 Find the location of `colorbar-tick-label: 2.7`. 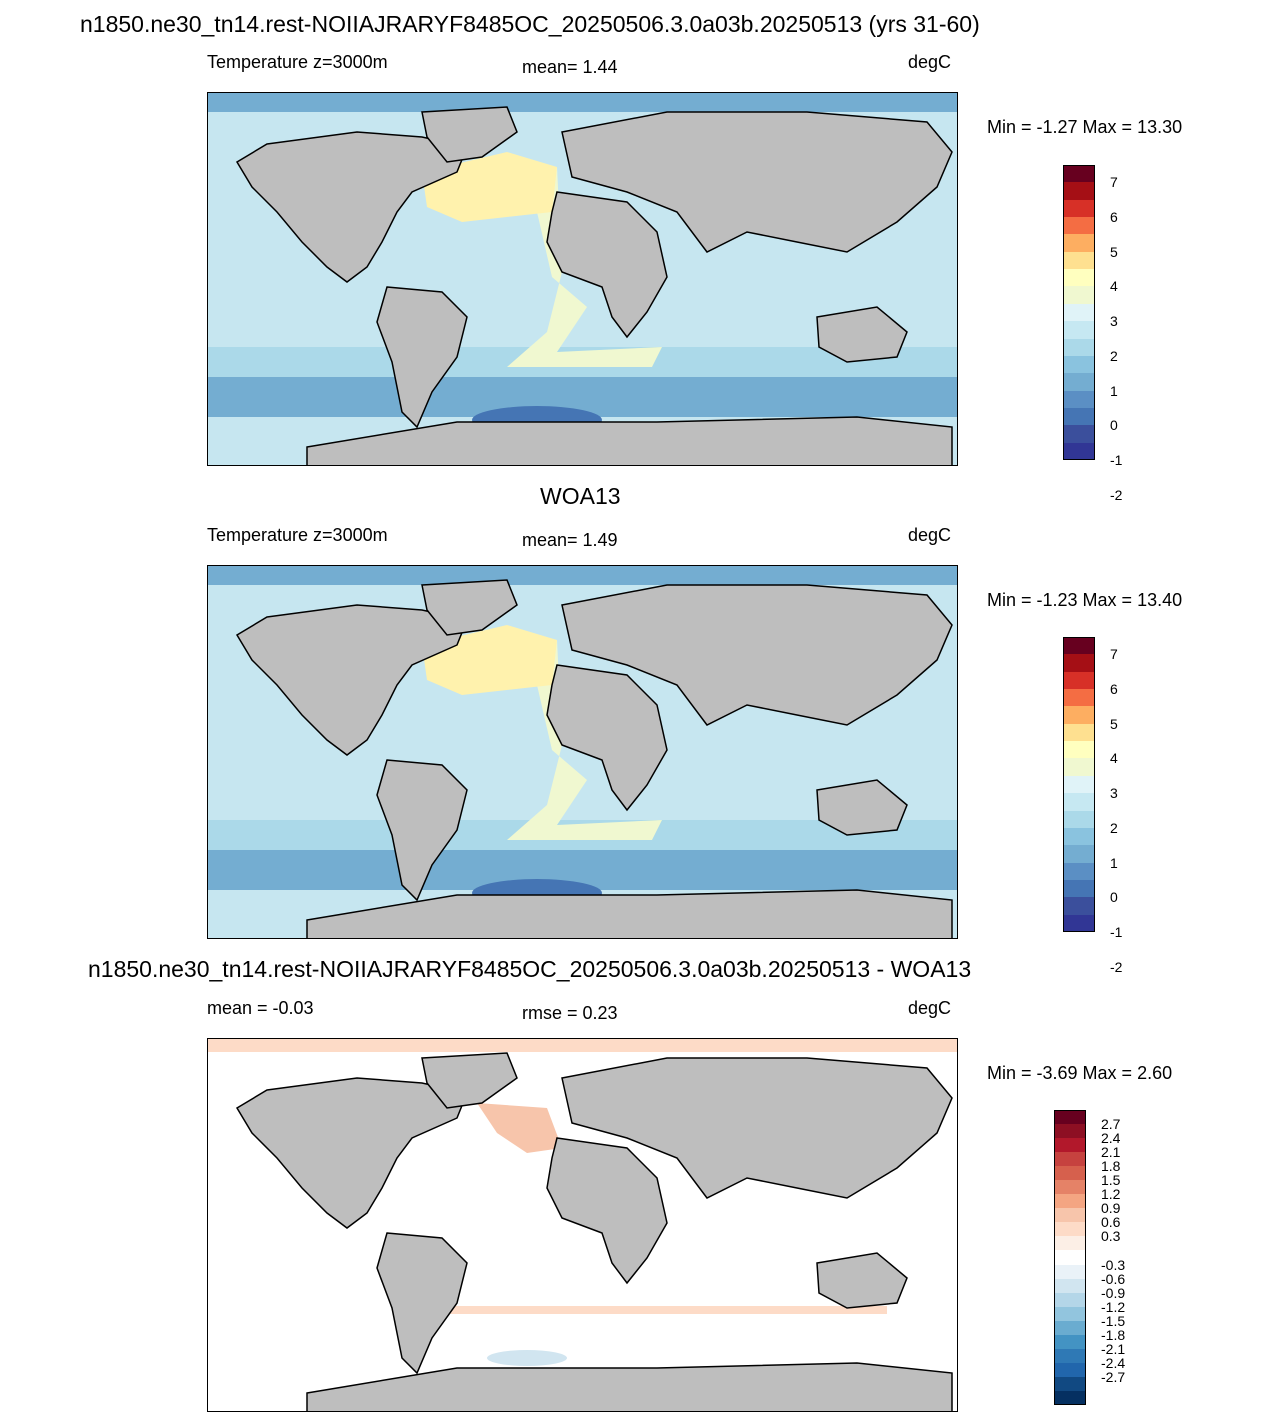

colorbar-tick-label: 2.7 is located at coordinates (1111, 1124).